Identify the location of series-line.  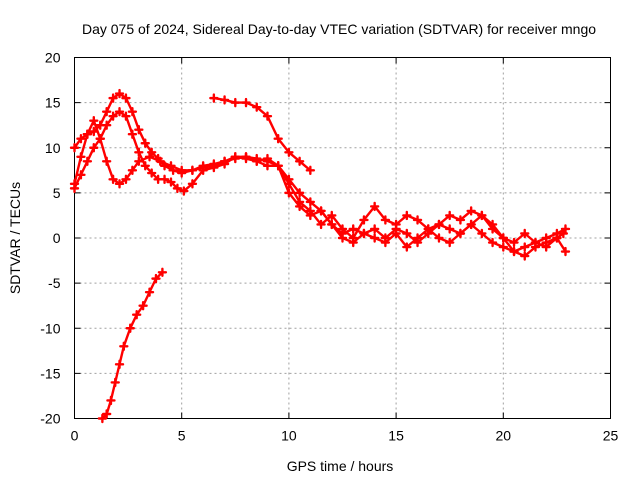
(262, 134).